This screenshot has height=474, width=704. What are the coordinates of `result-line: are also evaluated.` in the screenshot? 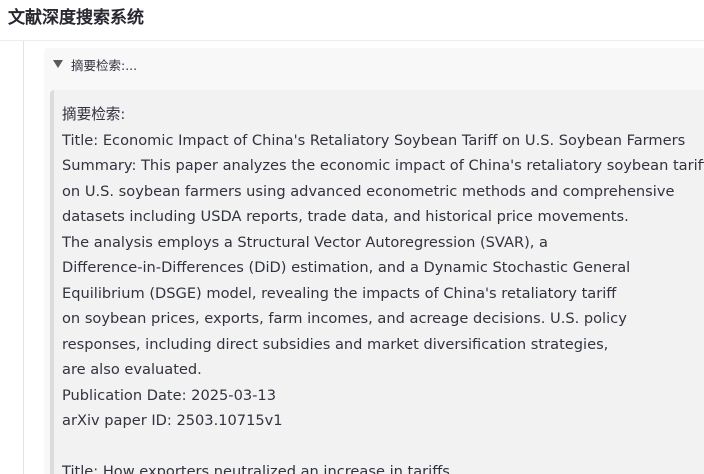 It's located at (132, 369).